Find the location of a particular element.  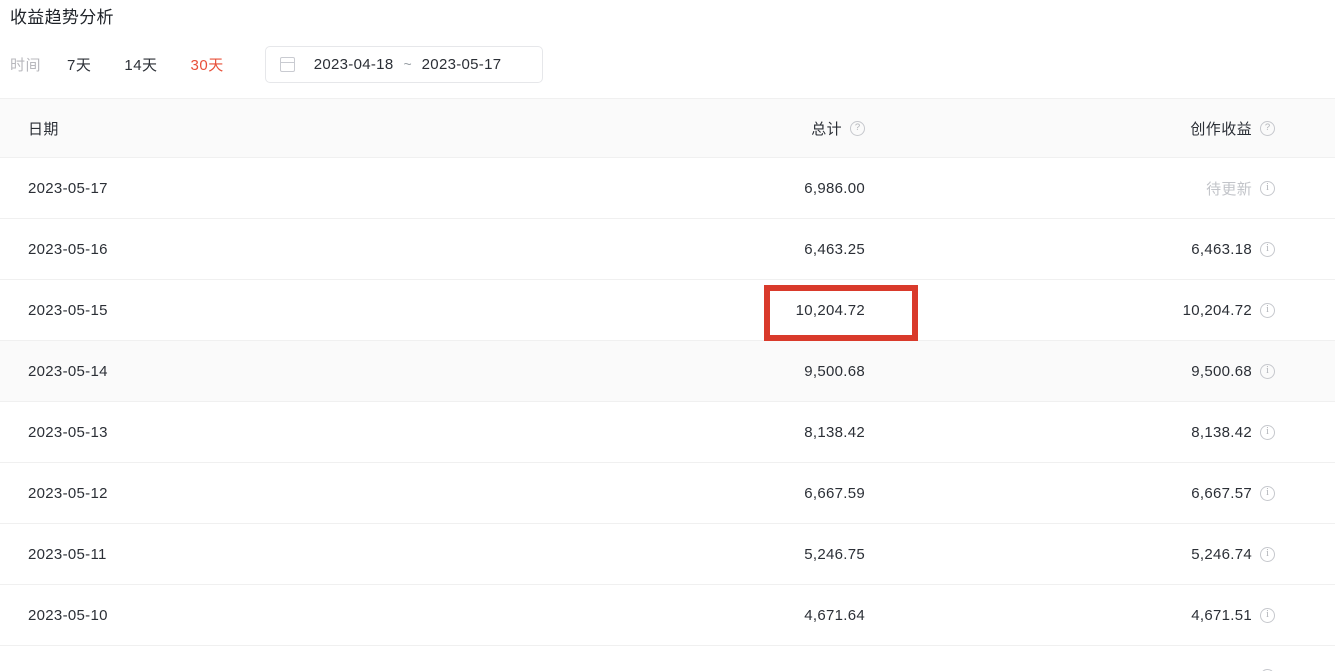

cell-date-value: 2023-05-12 is located at coordinates (68, 493).